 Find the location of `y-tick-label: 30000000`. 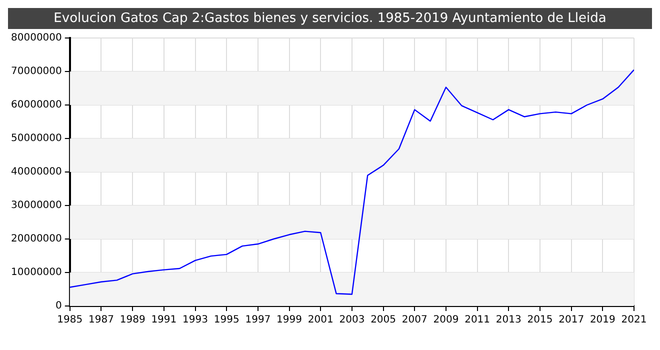

y-tick-label: 30000000 is located at coordinates (36, 206).